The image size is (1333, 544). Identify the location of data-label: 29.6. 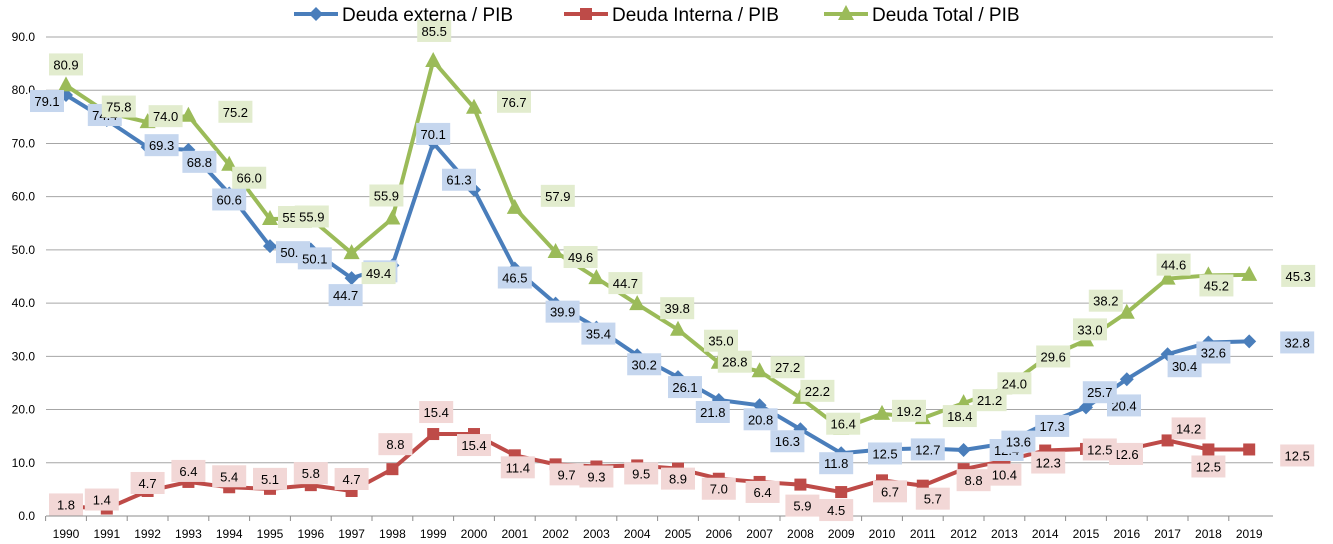
(1053, 356).